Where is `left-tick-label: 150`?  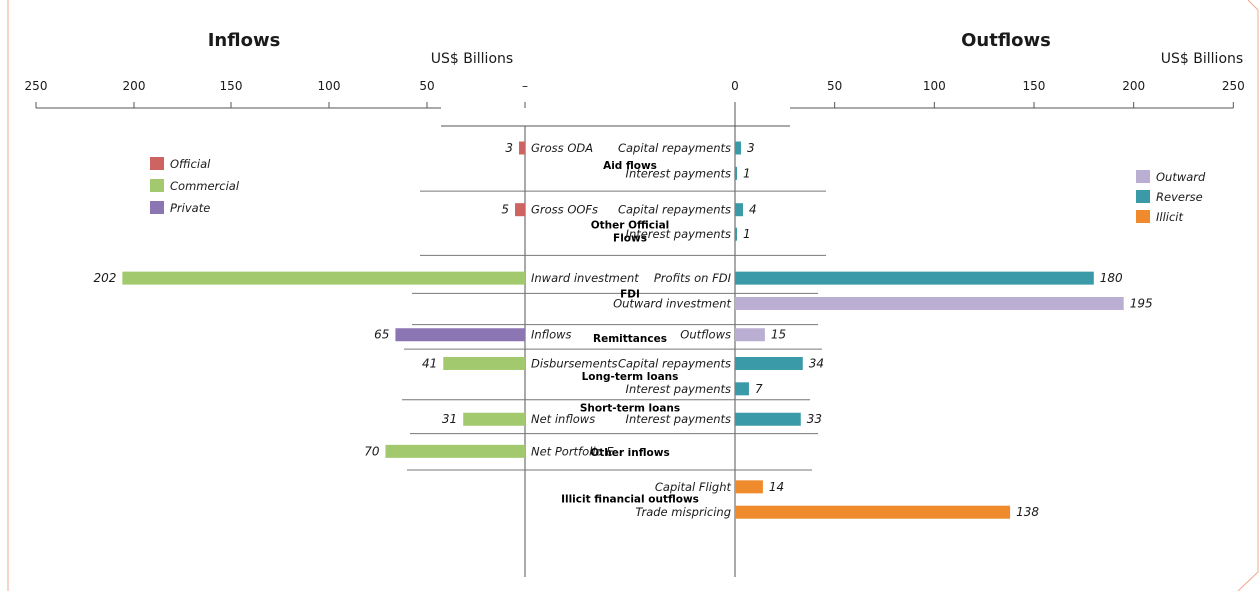 left-tick-label: 150 is located at coordinates (231, 86).